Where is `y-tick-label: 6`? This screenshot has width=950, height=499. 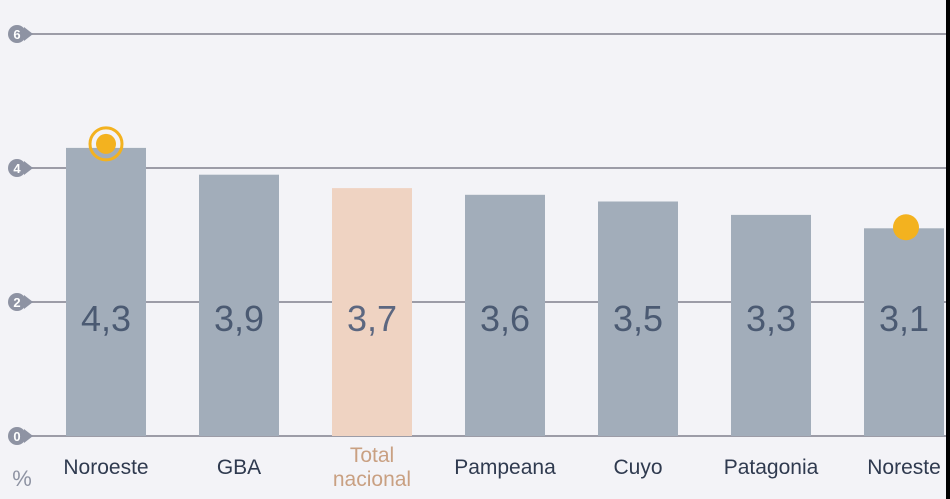
y-tick-label: 6 is located at coordinates (16, 34).